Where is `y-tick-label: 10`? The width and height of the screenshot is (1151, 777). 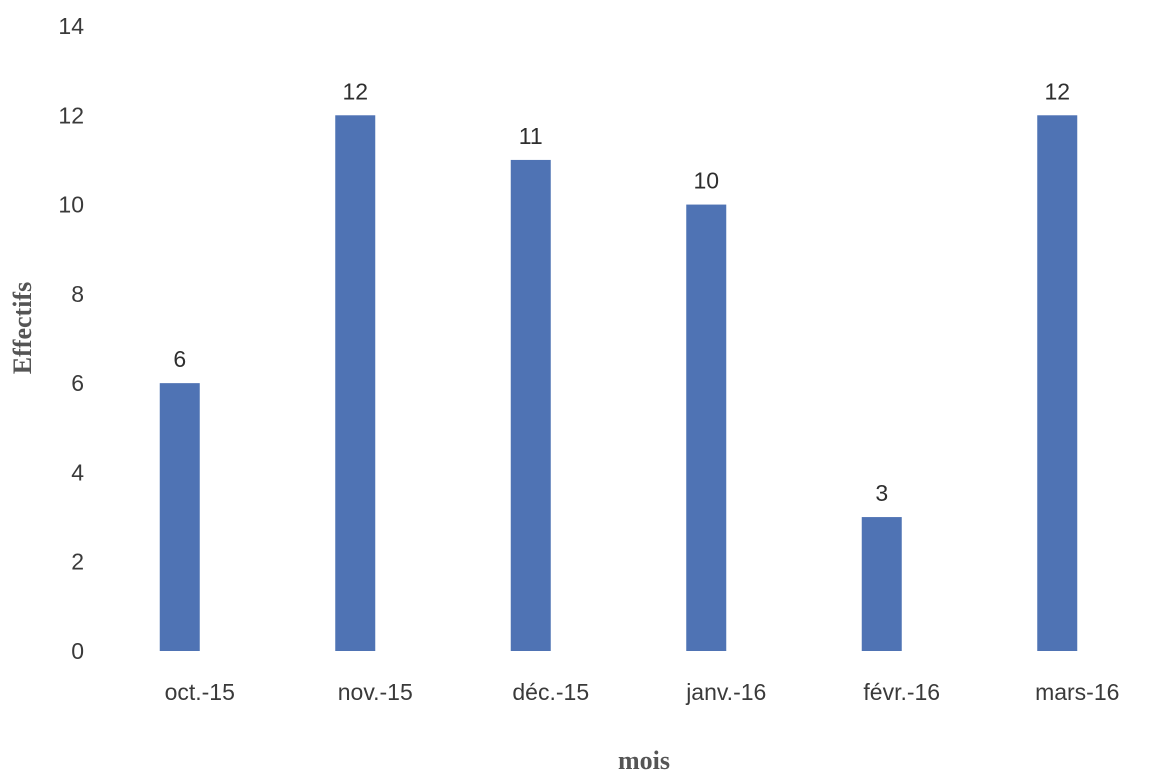 y-tick-label: 10 is located at coordinates (71, 205).